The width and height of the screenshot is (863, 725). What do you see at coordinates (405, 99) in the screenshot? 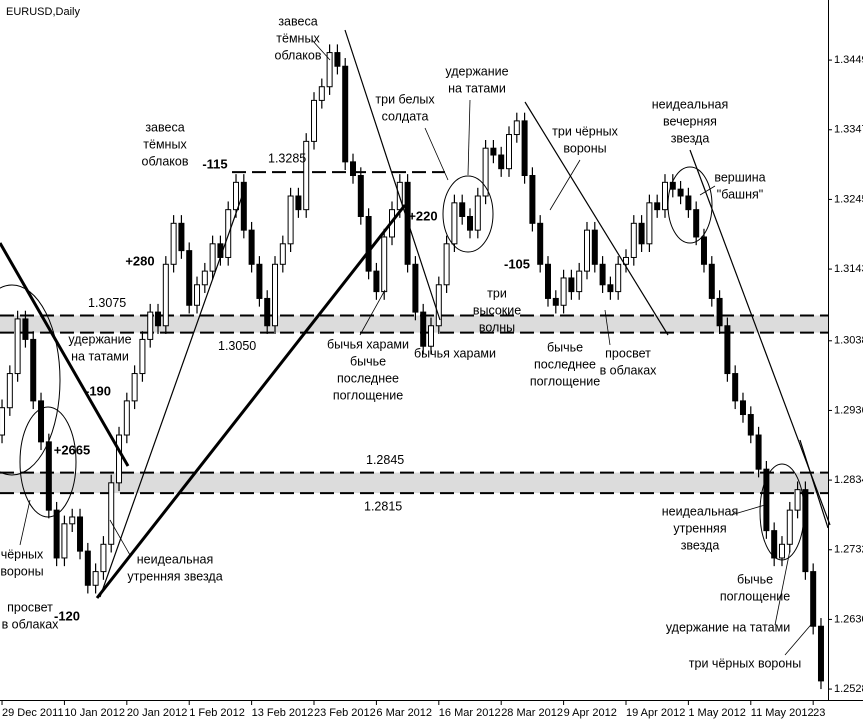
I see `annotation: три белых` at bounding box center [405, 99].